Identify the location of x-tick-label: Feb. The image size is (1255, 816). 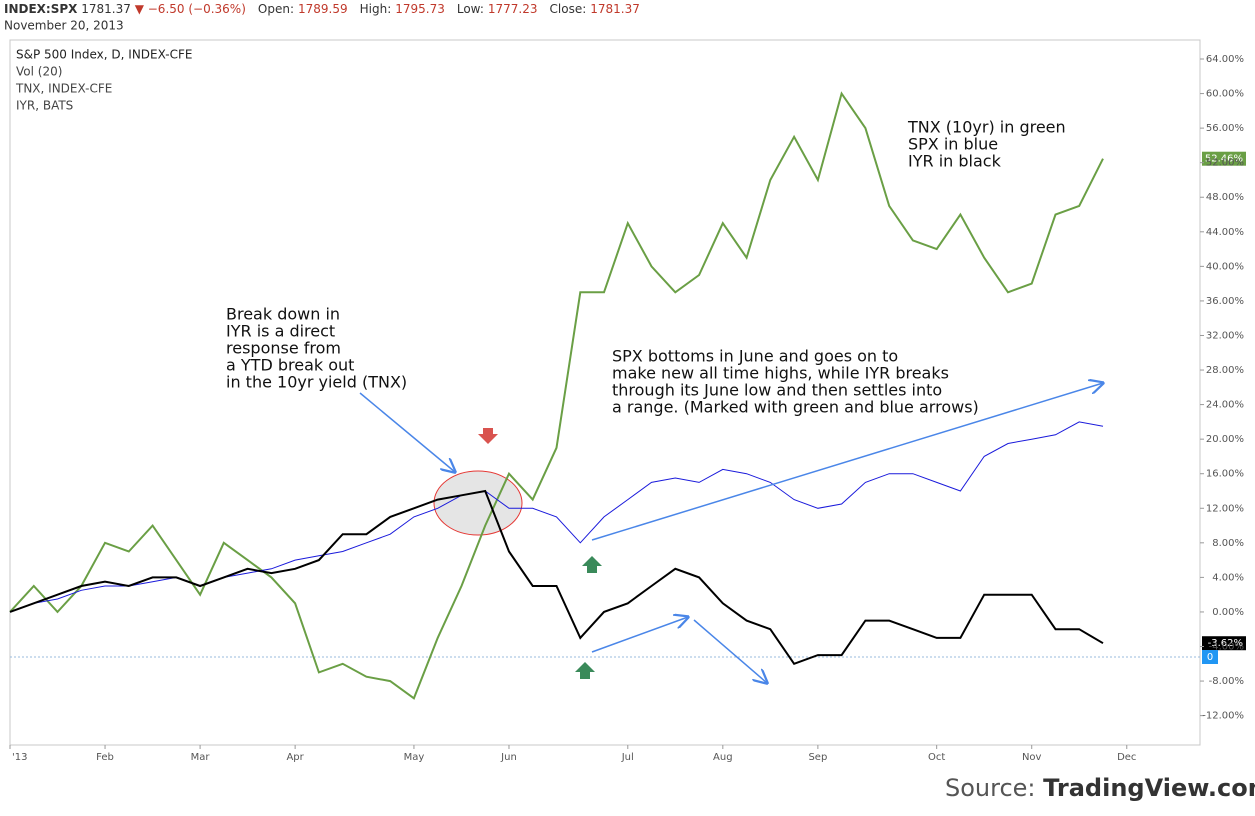
(105, 757).